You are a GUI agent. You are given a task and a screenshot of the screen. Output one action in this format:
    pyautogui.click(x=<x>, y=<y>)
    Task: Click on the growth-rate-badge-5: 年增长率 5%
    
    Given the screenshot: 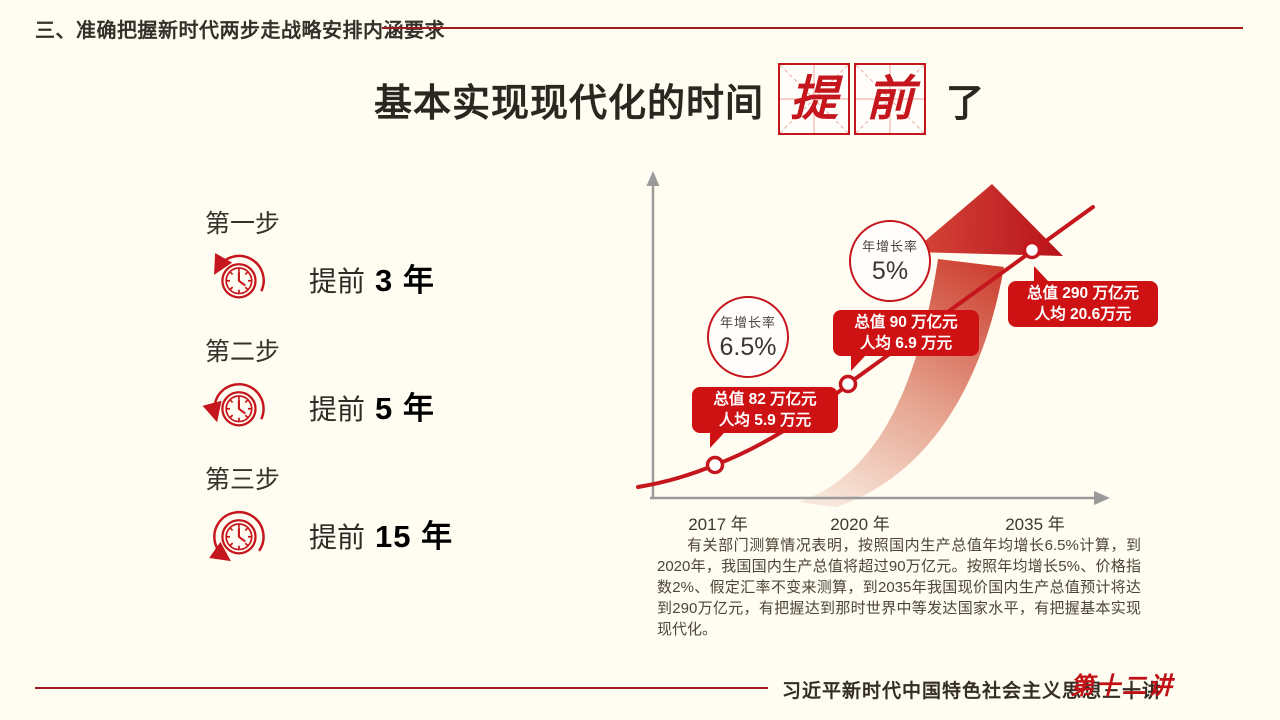 What is the action you would take?
    pyautogui.click(x=890, y=261)
    